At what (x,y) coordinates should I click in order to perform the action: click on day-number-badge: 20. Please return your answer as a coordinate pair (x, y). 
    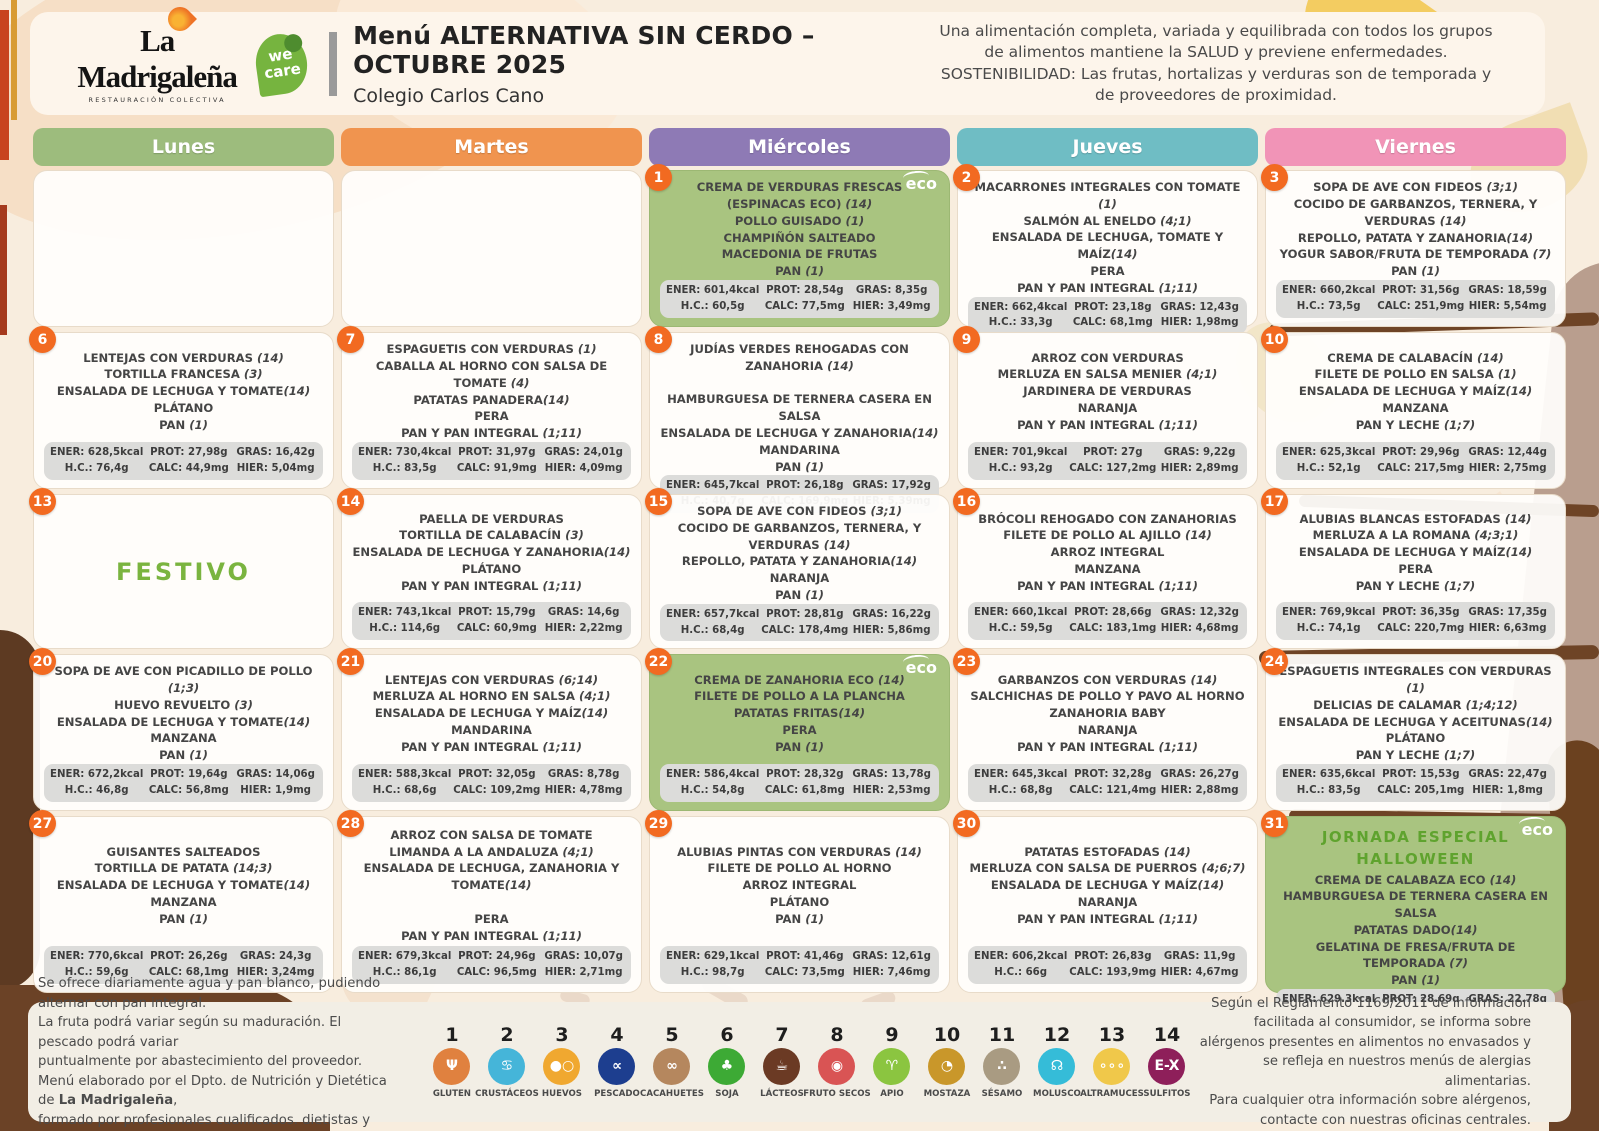
    Looking at the image, I should click on (42, 661).